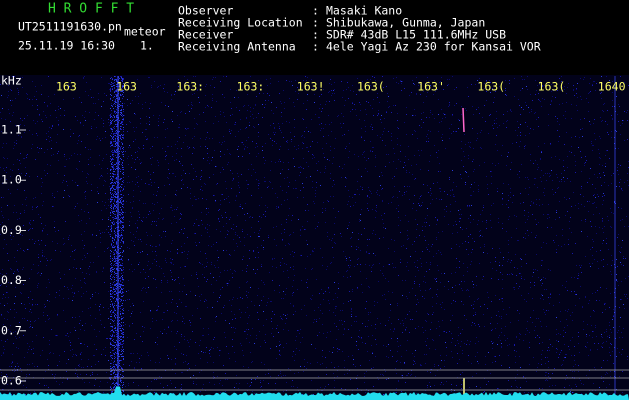  What do you see at coordinates (70, 27) in the screenshot?
I see `filename: UT2511191630.pn` at bounding box center [70, 27].